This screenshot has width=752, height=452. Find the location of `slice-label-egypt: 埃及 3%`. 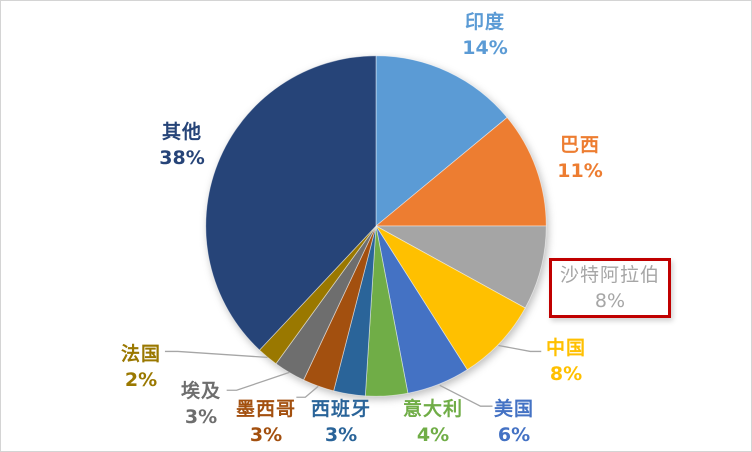

slice-label-egypt: 埃及 3% is located at coordinates (201, 404).